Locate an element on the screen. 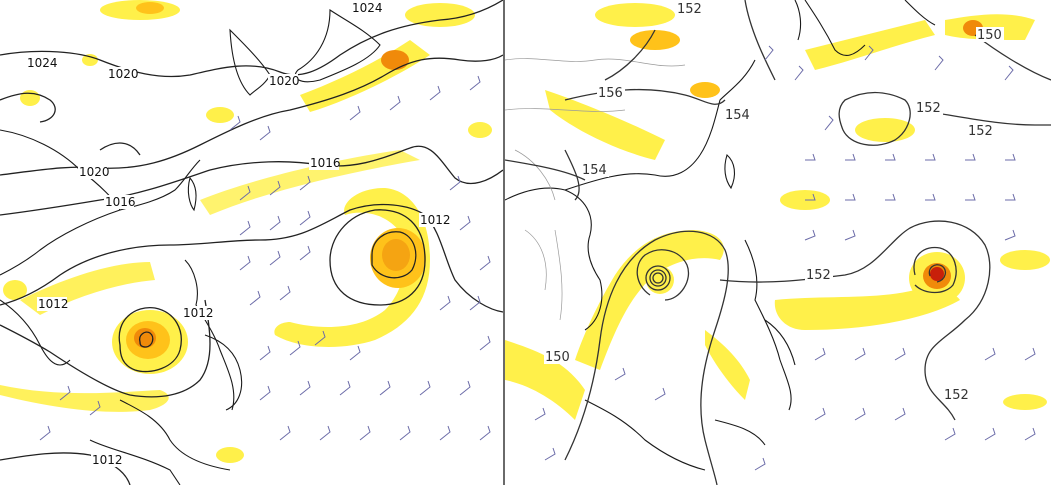 This screenshot has height=485, width=1051. right-label-2: 154 is located at coordinates (737, 115).